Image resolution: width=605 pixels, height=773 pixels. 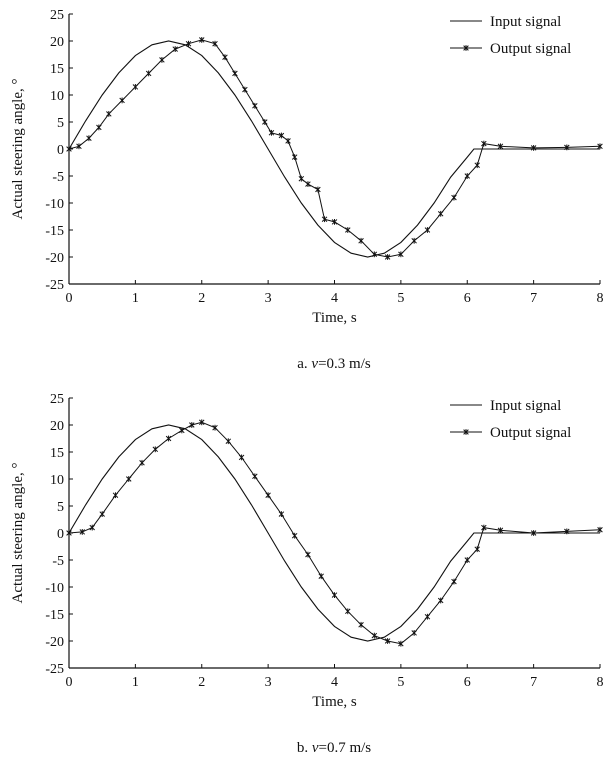 I want to click on x-tick-label: 5, so click(x=400, y=298).